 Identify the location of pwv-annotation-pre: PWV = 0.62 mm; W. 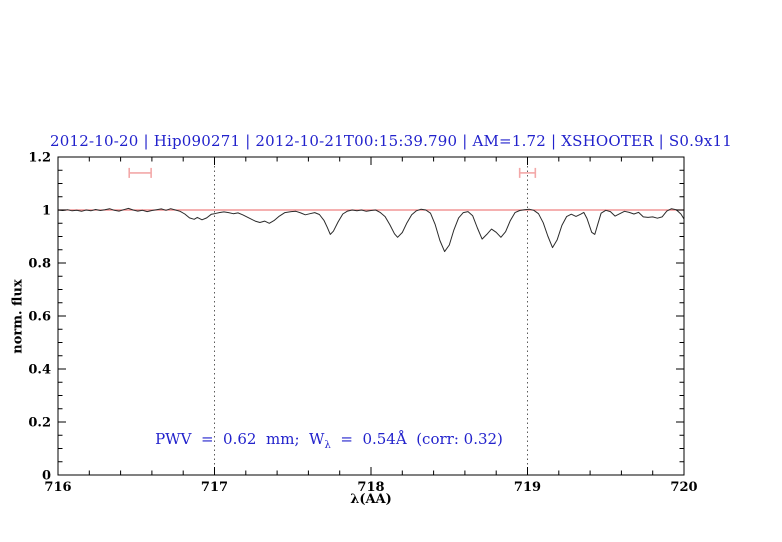
(240, 439).